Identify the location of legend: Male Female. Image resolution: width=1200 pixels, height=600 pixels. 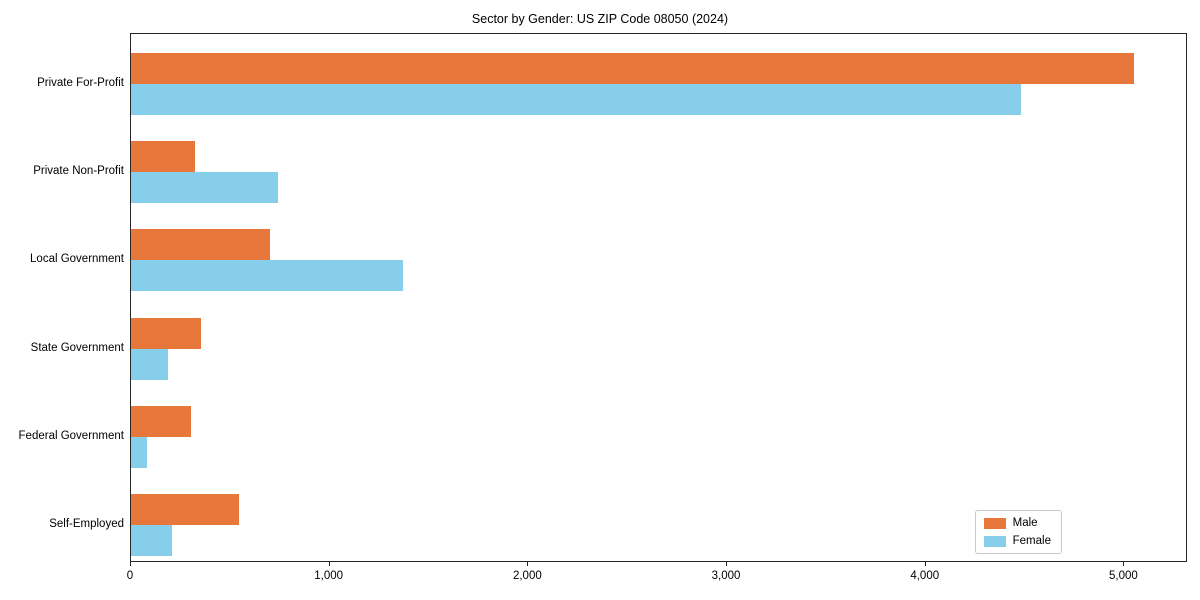
(1018, 532).